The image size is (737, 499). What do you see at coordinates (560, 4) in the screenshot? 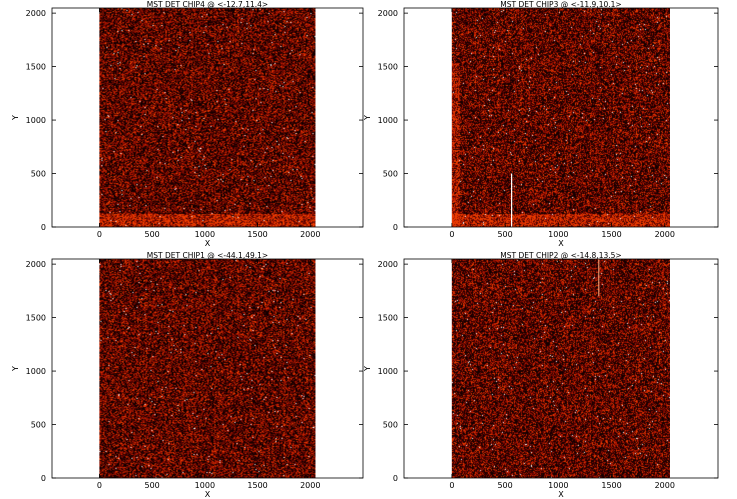
I see `chart-title: MST DET CHIP3 @ <-11.9,10.1>` at bounding box center [560, 4].